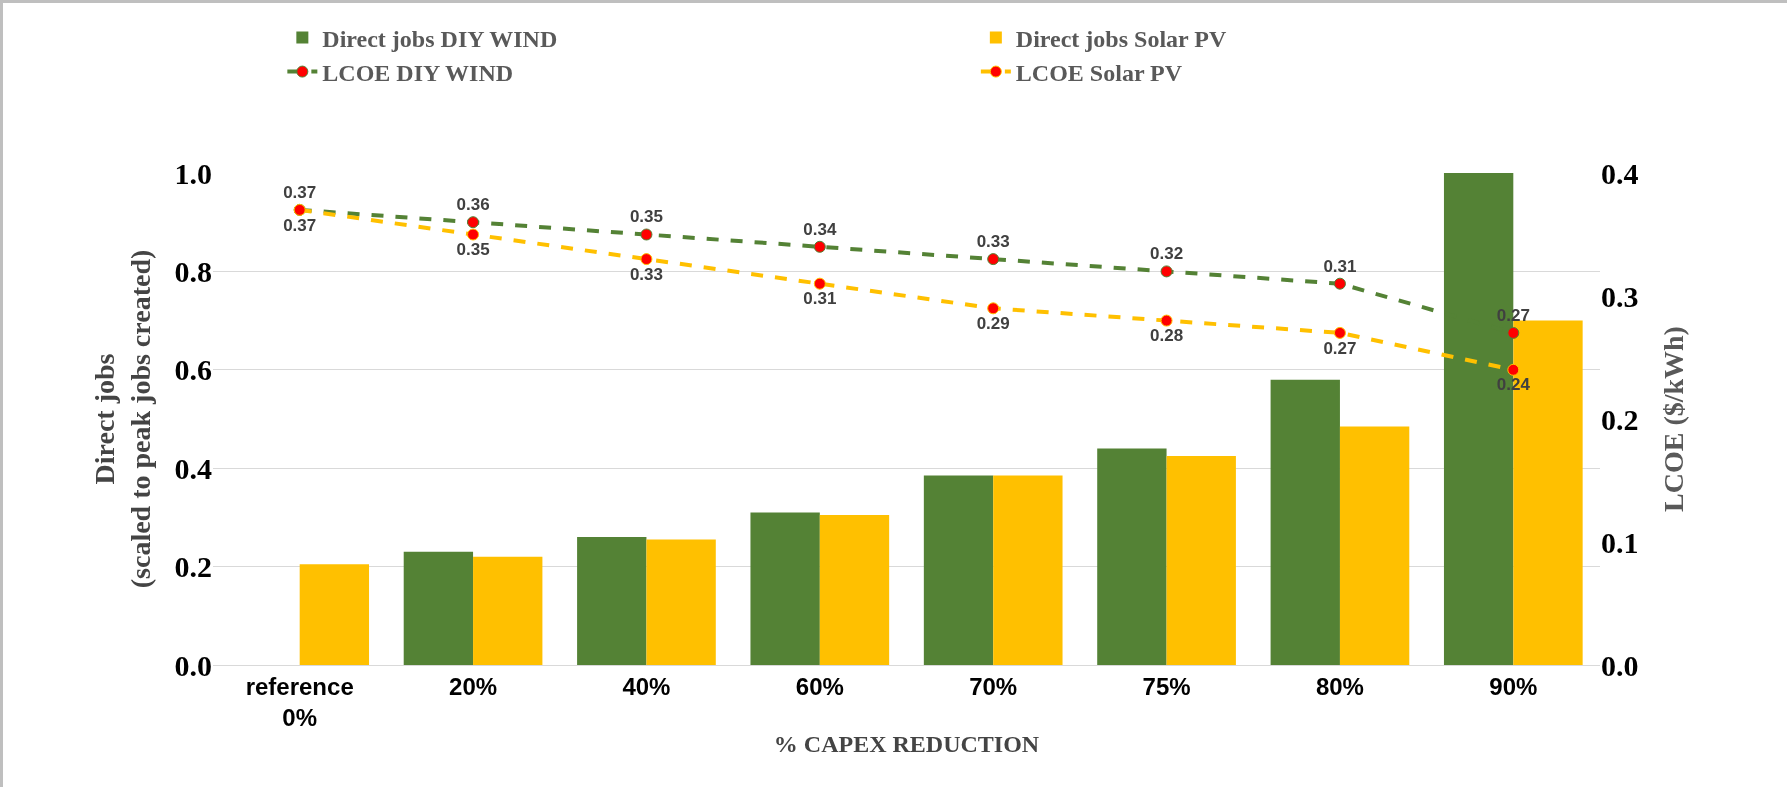 This screenshot has height=787, width=1787. I want to click on y-tick-label: 0.8, so click(193, 271).